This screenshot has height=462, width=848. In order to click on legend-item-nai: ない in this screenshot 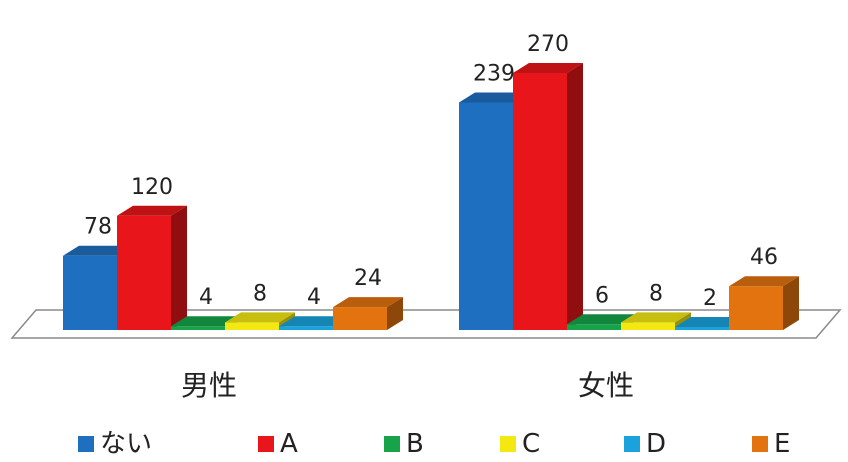, I will do `click(115, 444)`.